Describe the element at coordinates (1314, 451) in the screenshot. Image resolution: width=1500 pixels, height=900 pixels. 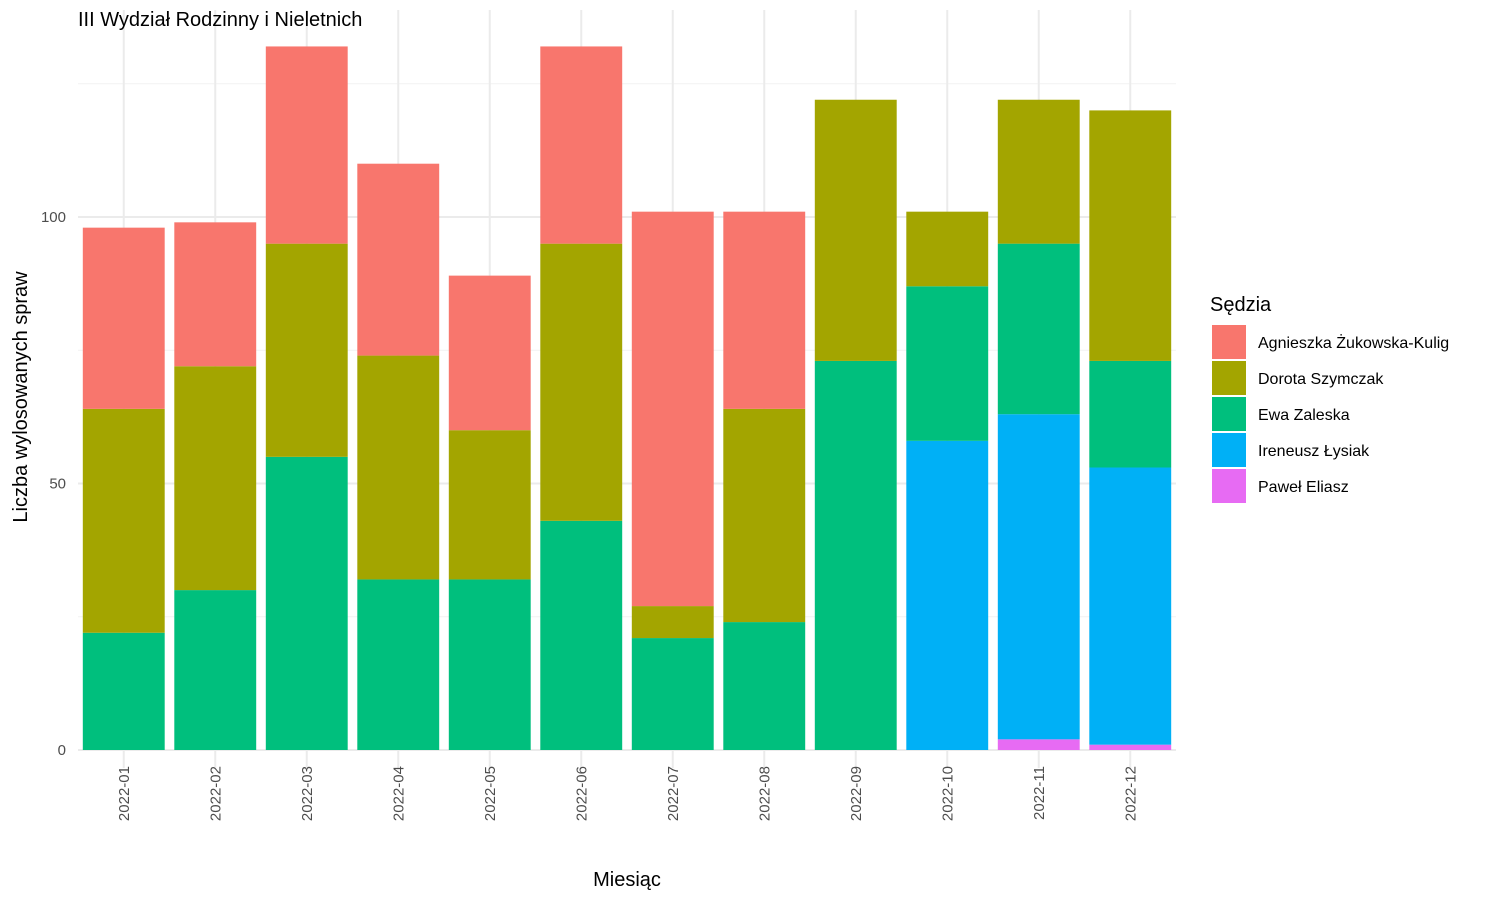
I see `legend-label: Ireneusz Łysiak` at that location.